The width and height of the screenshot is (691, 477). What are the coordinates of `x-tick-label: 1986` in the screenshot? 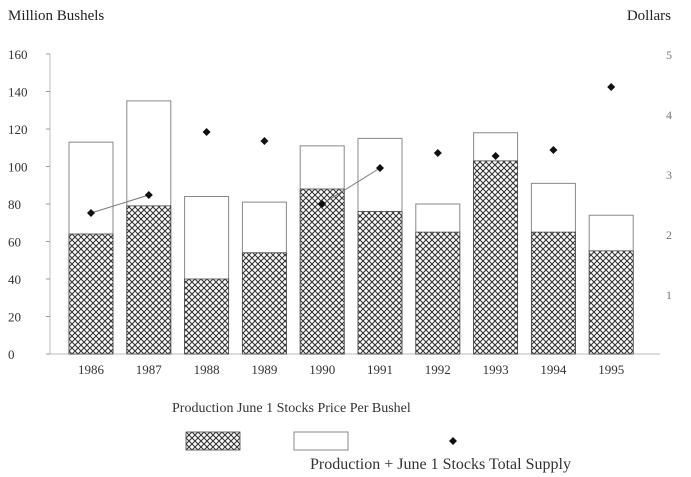 It's located at (91, 369).